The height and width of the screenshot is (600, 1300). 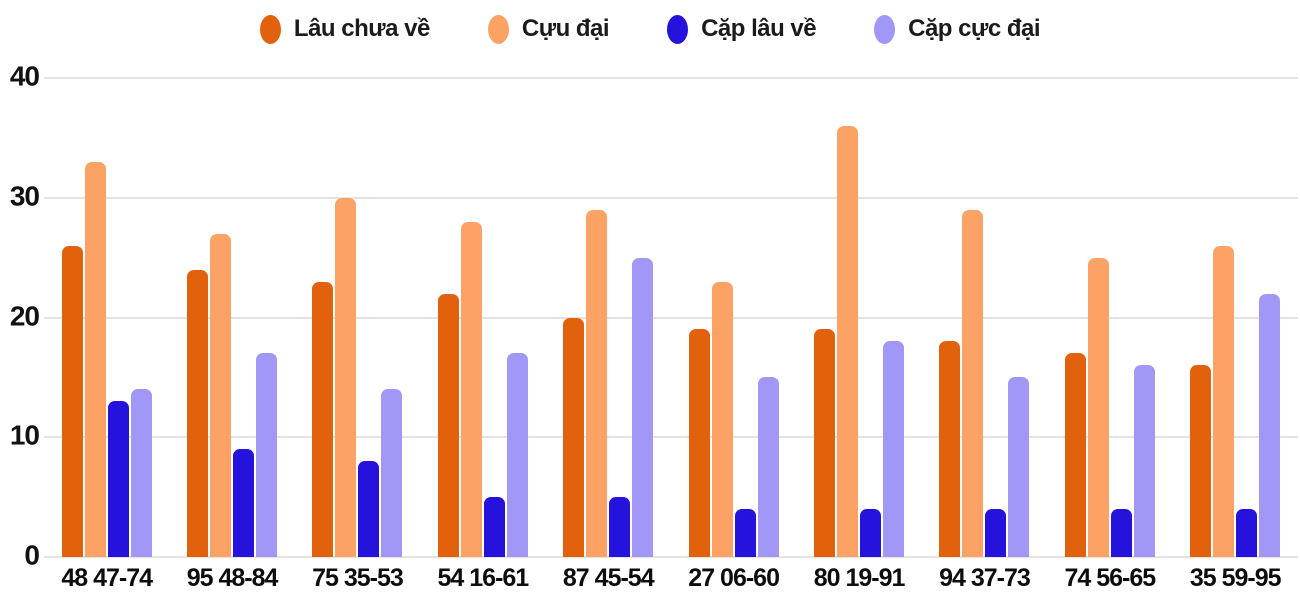 What do you see at coordinates (608, 578) in the screenshot?
I see `x-axis-category-label: 87 45-54` at bounding box center [608, 578].